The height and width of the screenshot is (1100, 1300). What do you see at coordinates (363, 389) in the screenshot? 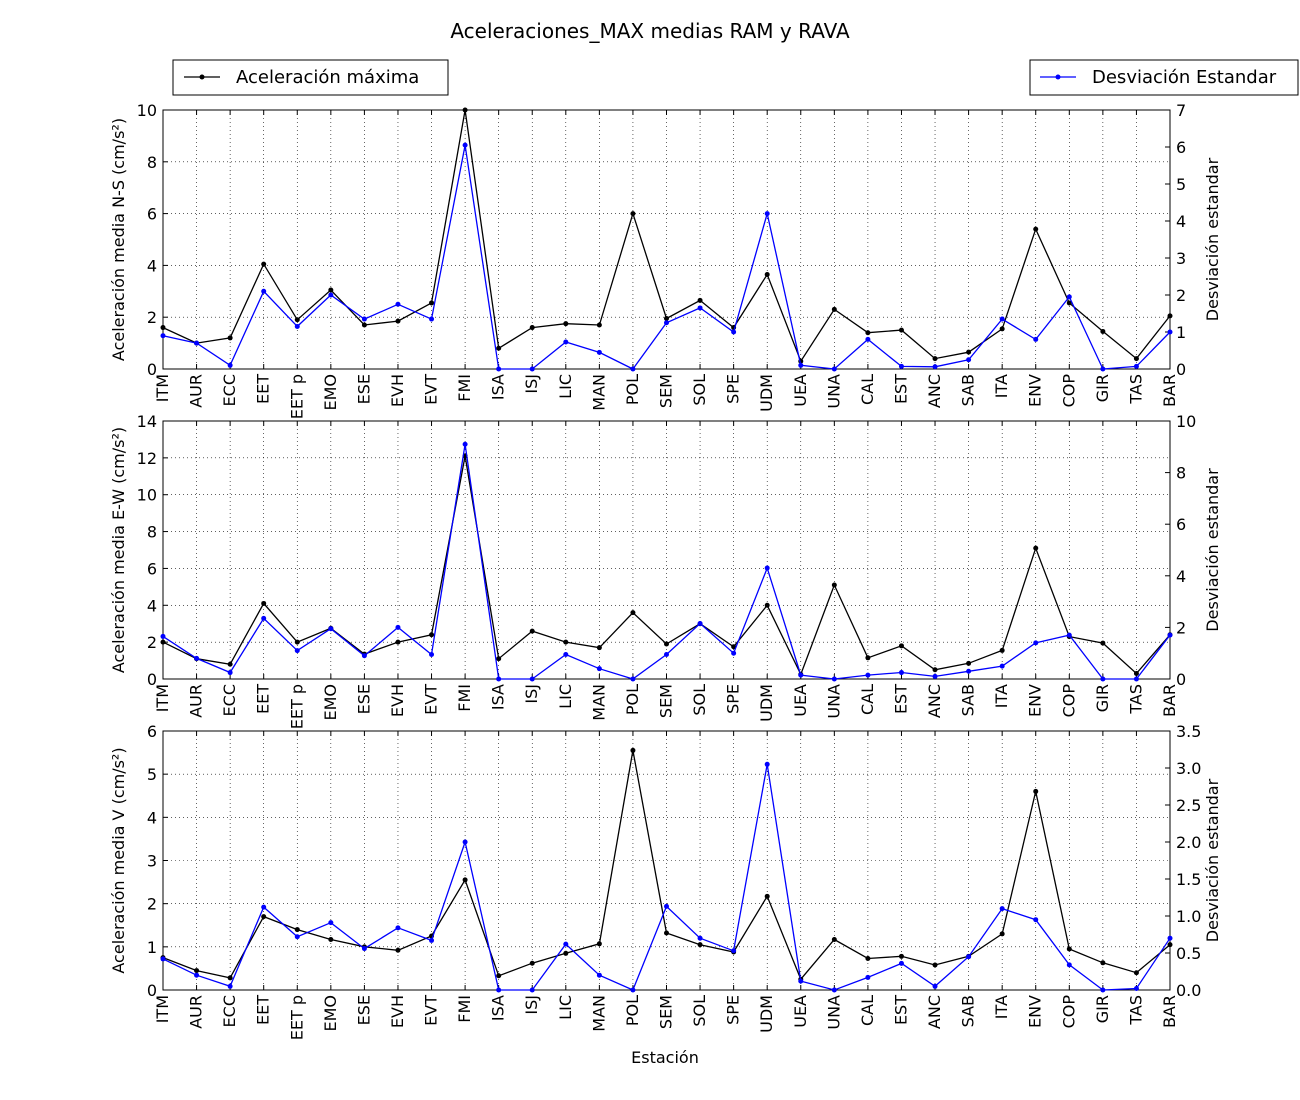
I see `x-tick-label-ns: ESE` at bounding box center [363, 389].